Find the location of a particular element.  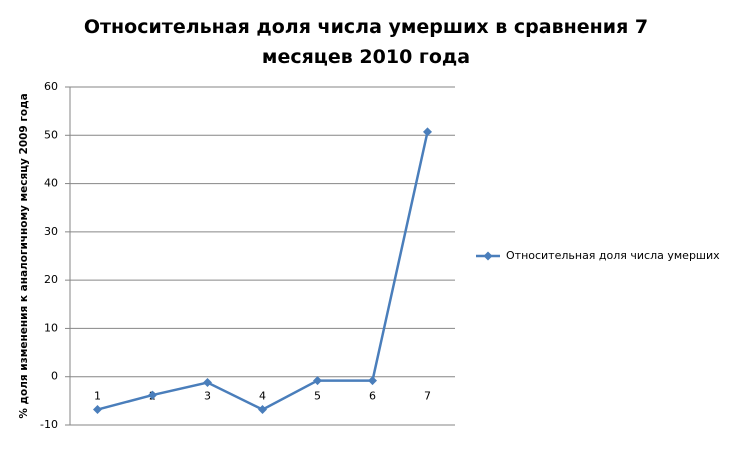

legend-label: Относительная доля числа умерших is located at coordinates (613, 255).